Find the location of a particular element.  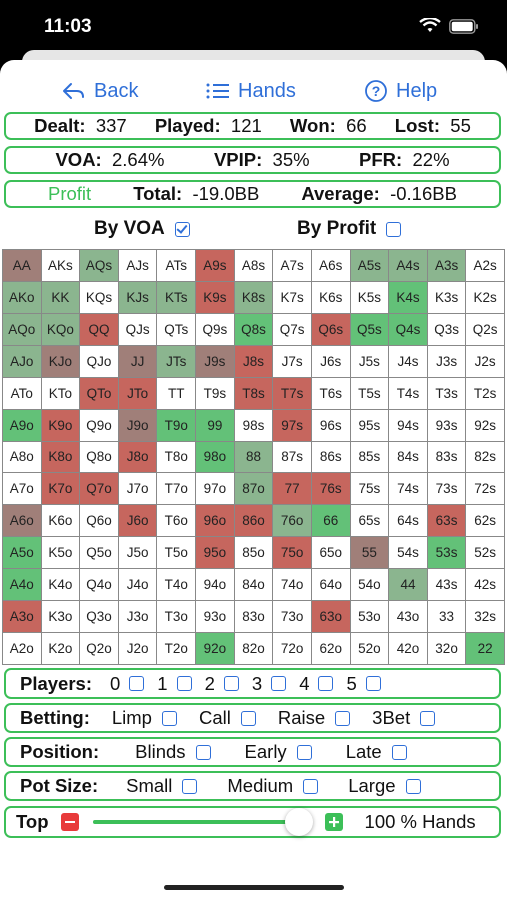

hand-cell: 93s is located at coordinates (447, 425).